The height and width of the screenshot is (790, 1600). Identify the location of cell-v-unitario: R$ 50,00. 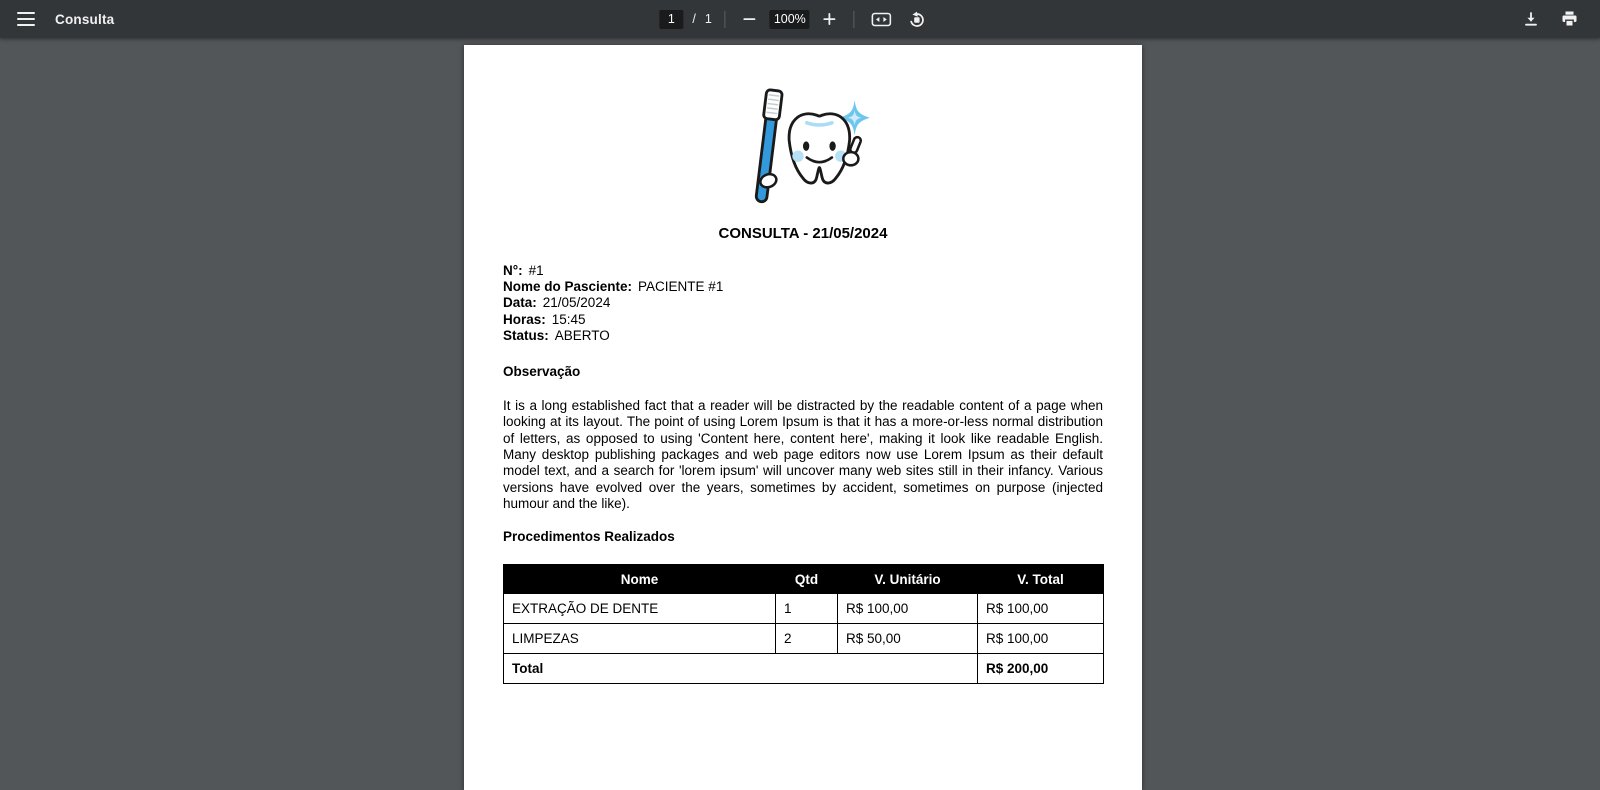
(907, 639).